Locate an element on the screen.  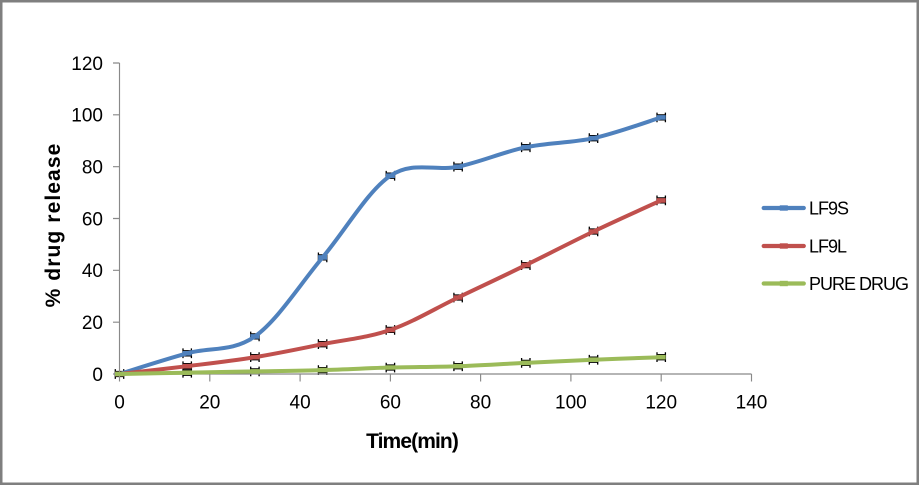
svg-text: LF9S is located at coordinates (829, 209).